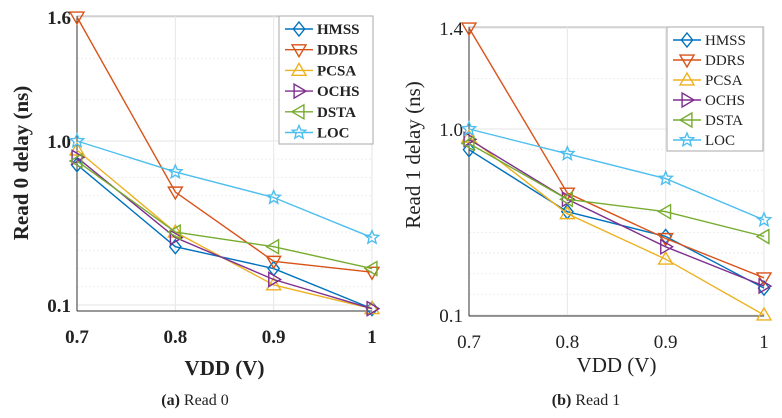 The image size is (782, 418). What do you see at coordinates (709, 100) in the screenshot?
I see `legend-item-ochs: OCHS` at bounding box center [709, 100].